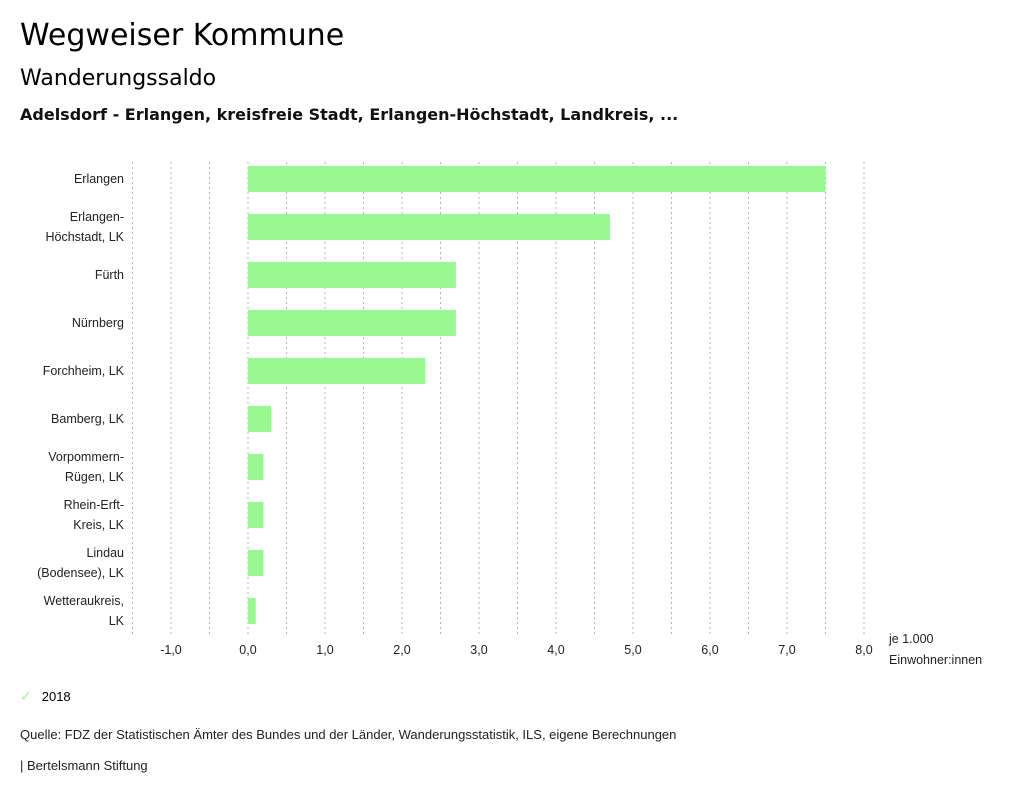 The width and height of the screenshot is (1024, 799). I want to click on x-tick-label: 7,0, so click(786, 650).